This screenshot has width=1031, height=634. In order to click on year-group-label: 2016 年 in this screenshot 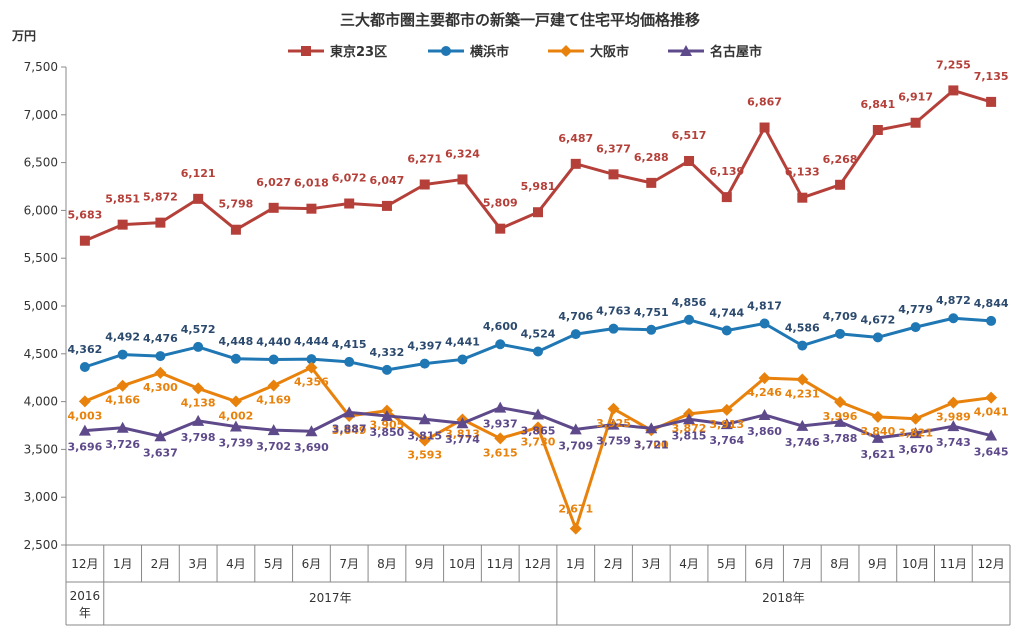, I will do `click(85, 604)`.